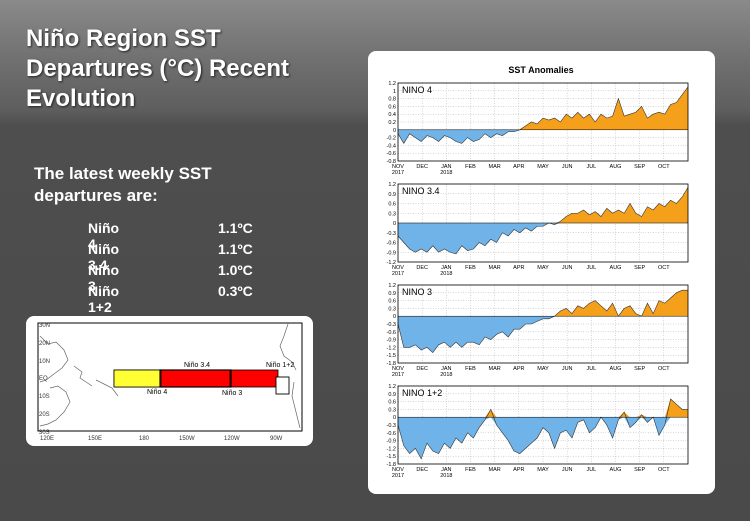 The height and width of the screenshot is (521, 750). Describe the element at coordinates (540, 70) in the screenshot. I see `chart-title: SST Anomalies` at that location.